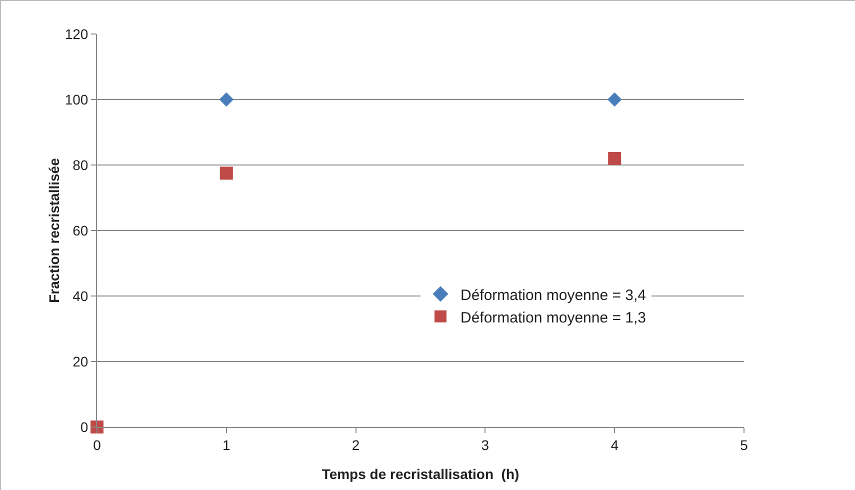  Describe the element at coordinates (226, 444) in the screenshot. I see `x-tick-label: 1` at that location.